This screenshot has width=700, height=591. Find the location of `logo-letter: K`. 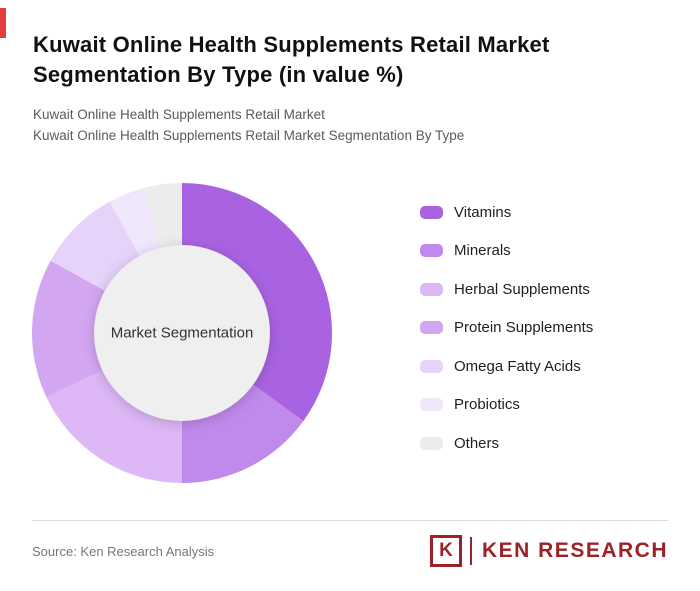

logo-letter: K is located at coordinates (446, 550).